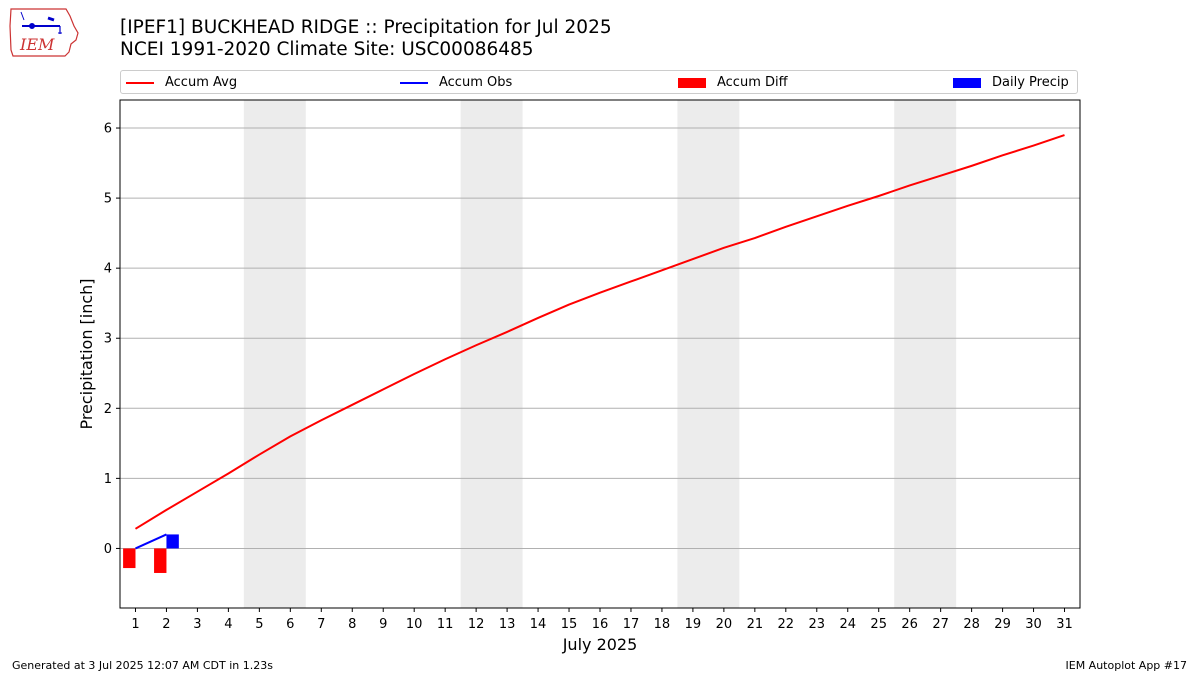 The width and height of the screenshot is (1200, 675). What do you see at coordinates (1126, 665) in the screenshot?
I see `app-credit: IEM Autoplot App #17` at bounding box center [1126, 665].